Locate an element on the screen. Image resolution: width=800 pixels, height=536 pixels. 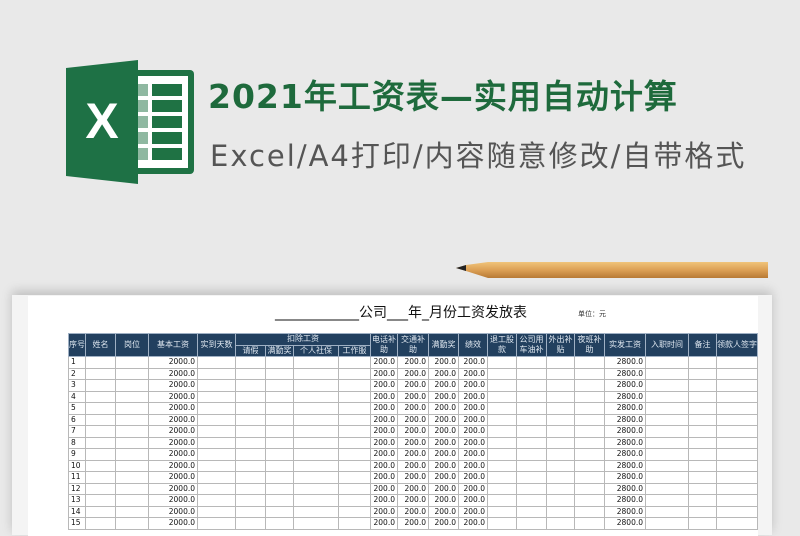
cell-n: 1 is located at coordinates (77, 362).